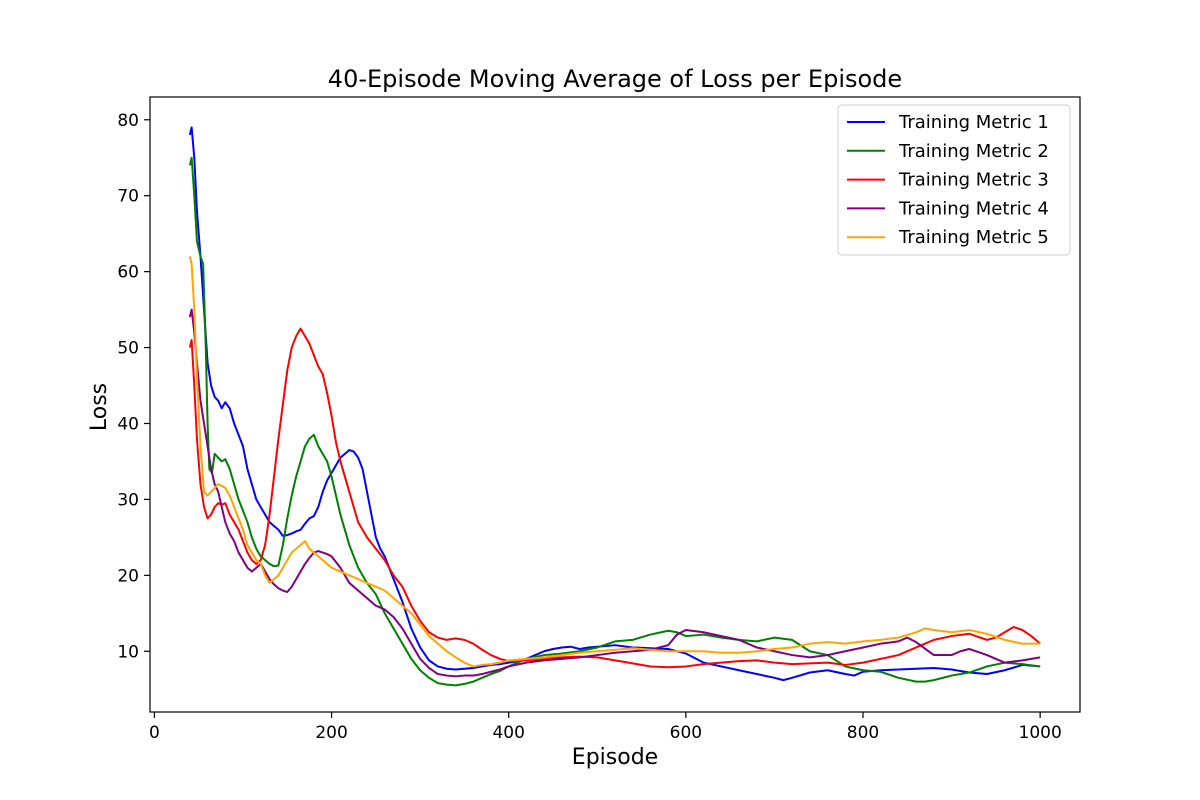  What do you see at coordinates (686, 733) in the screenshot?
I see `x-tick-label: 600` at bounding box center [686, 733].